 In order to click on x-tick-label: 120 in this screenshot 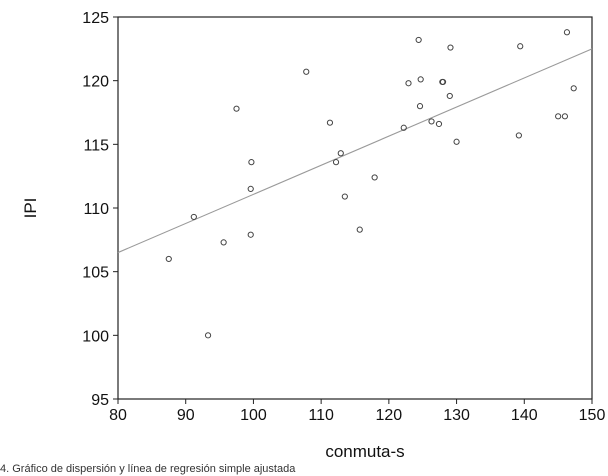, I will do `click(389, 415)`.